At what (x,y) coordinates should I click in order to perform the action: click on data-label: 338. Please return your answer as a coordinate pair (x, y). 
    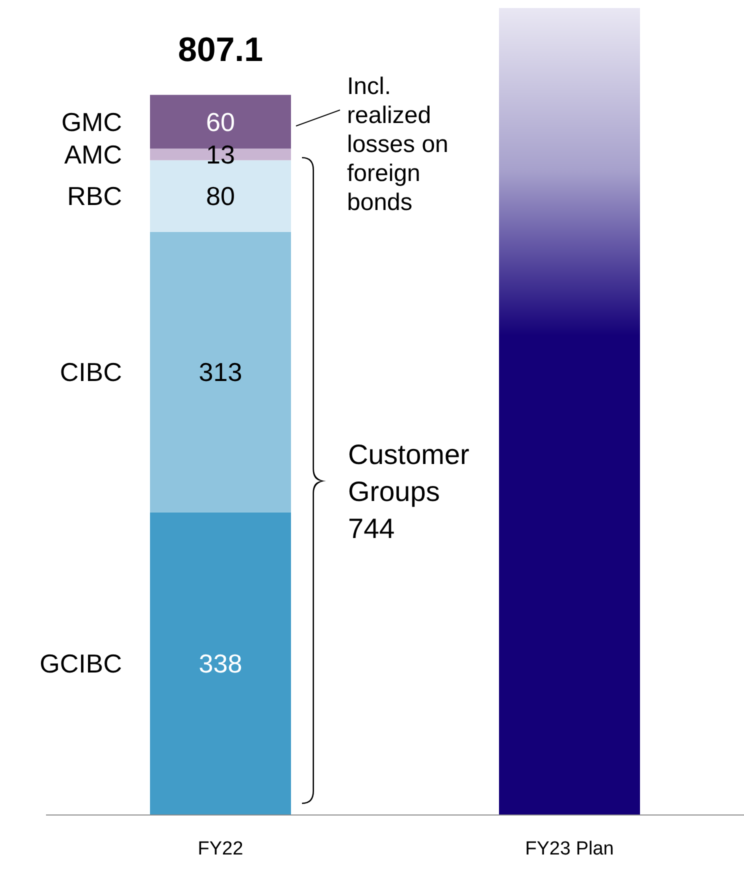
    Looking at the image, I should click on (220, 663).